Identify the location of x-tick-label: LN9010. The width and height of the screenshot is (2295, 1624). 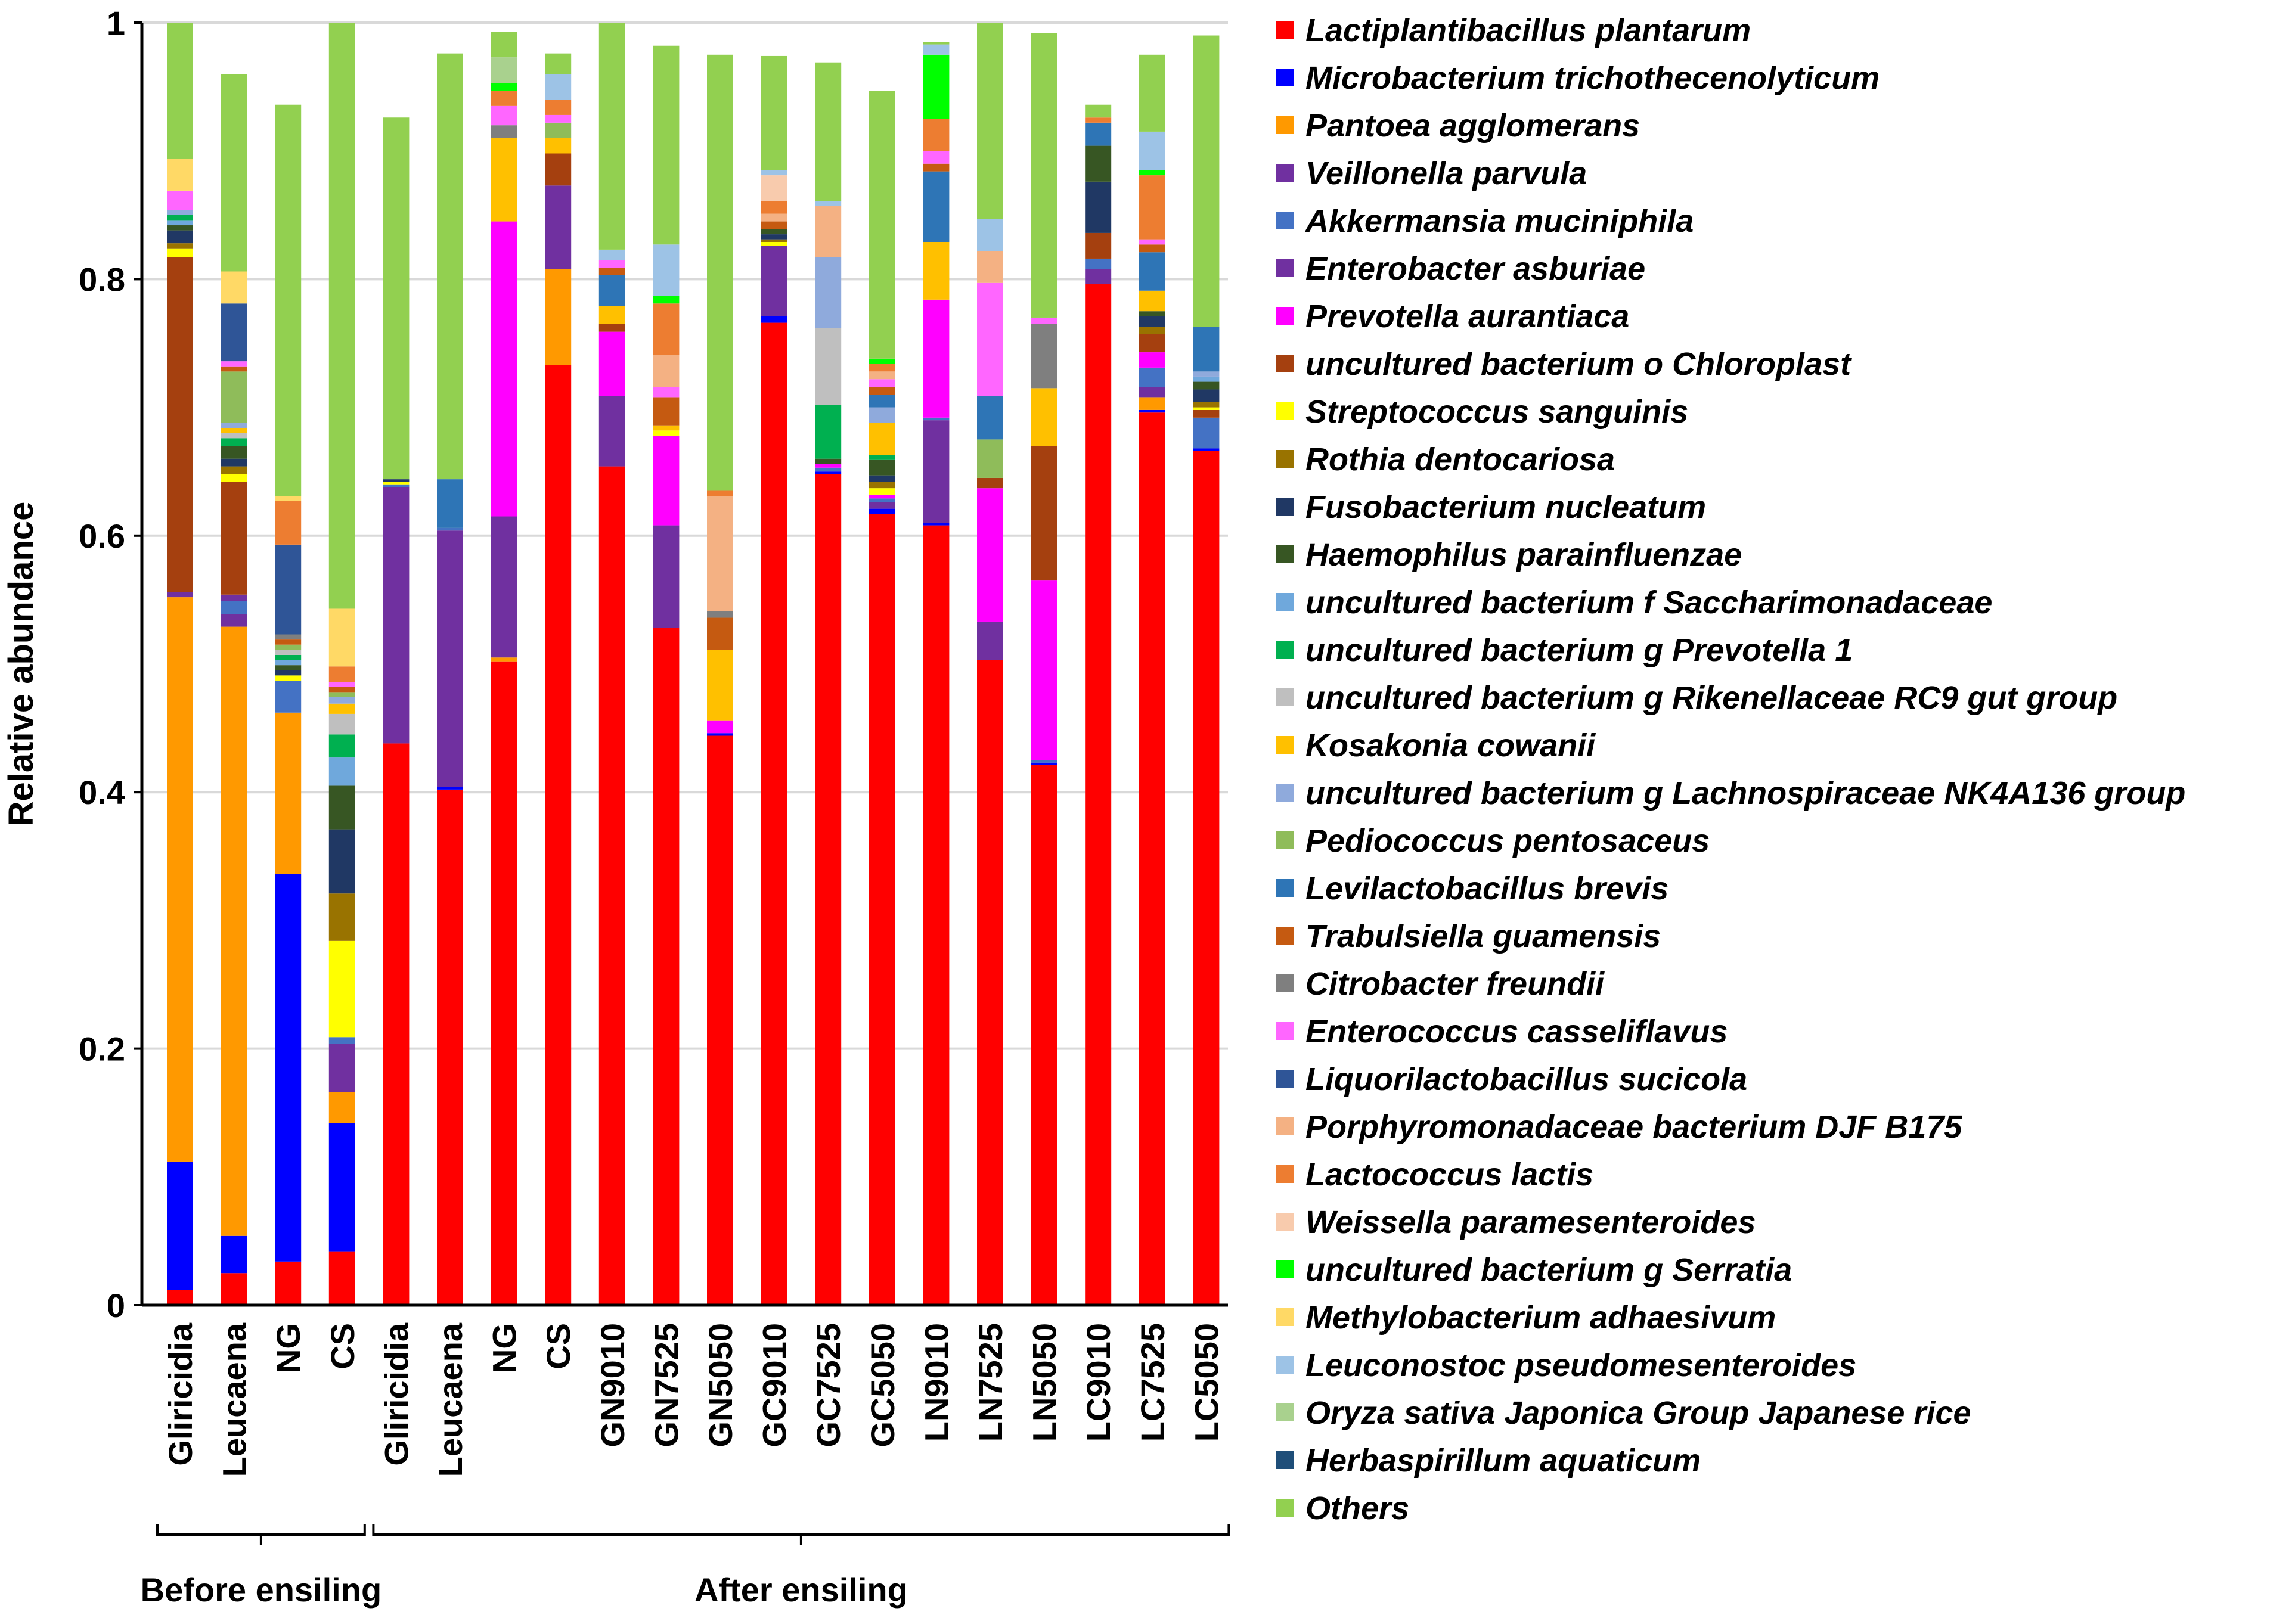
(936, 1382).